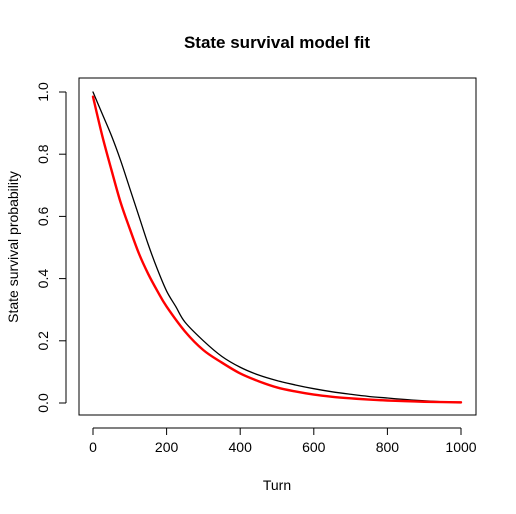 The width and height of the screenshot is (516, 514). Describe the element at coordinates (43, 154) in the screenshot. I see `y-tick-label: 0.8` at that location.